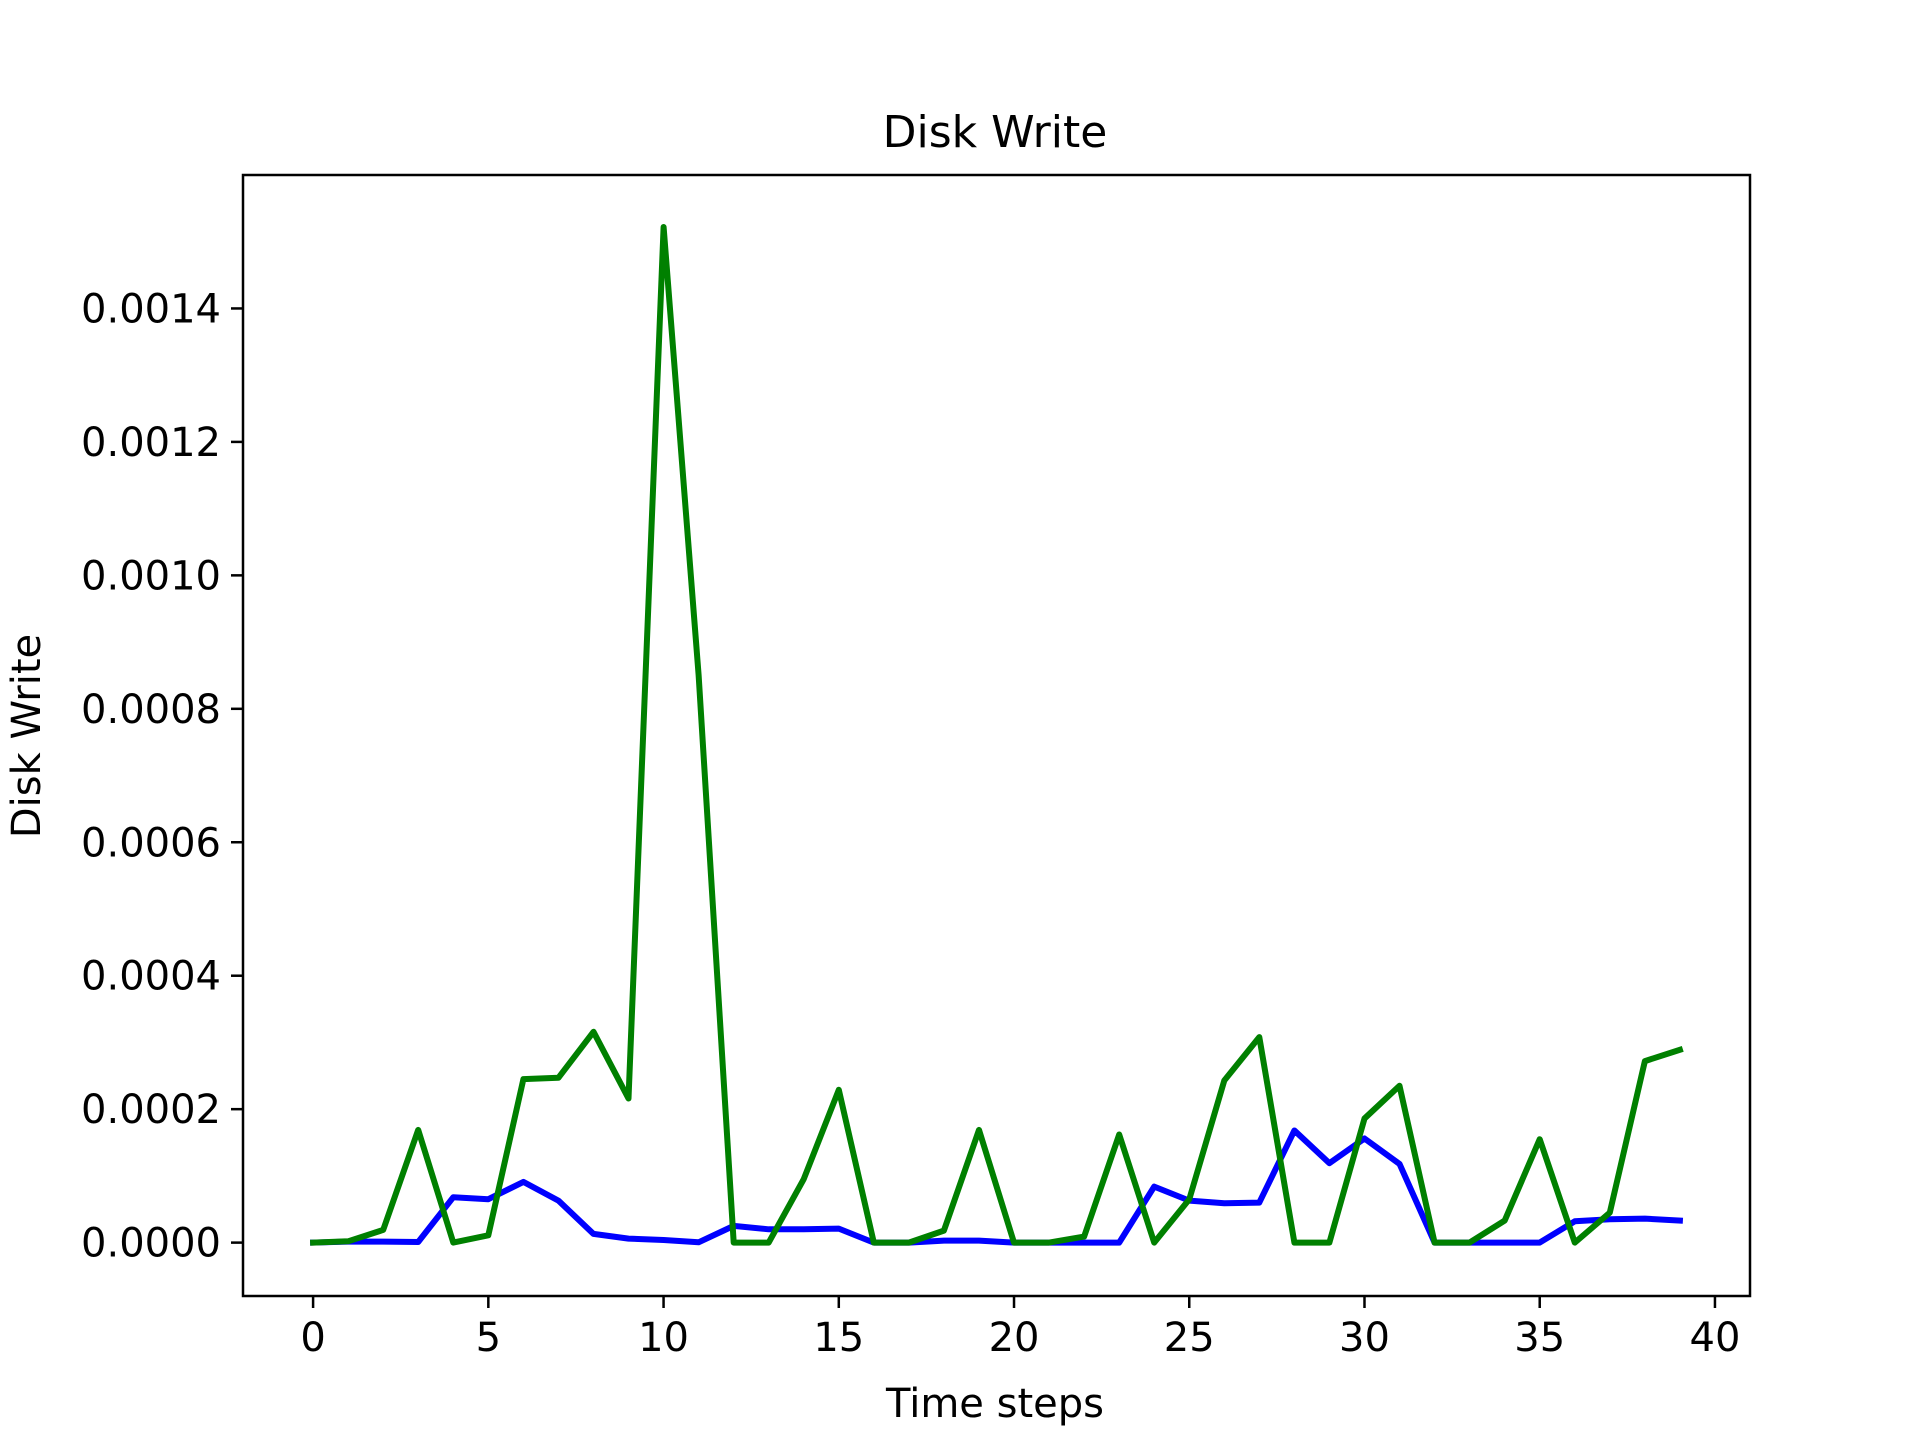 Image resolution: width=1920 pixels, height=1440 pixels. Describe the element at coordinates (151, 1110) in the screenshot. I see `y-tick-label: 0.0002` at that location.